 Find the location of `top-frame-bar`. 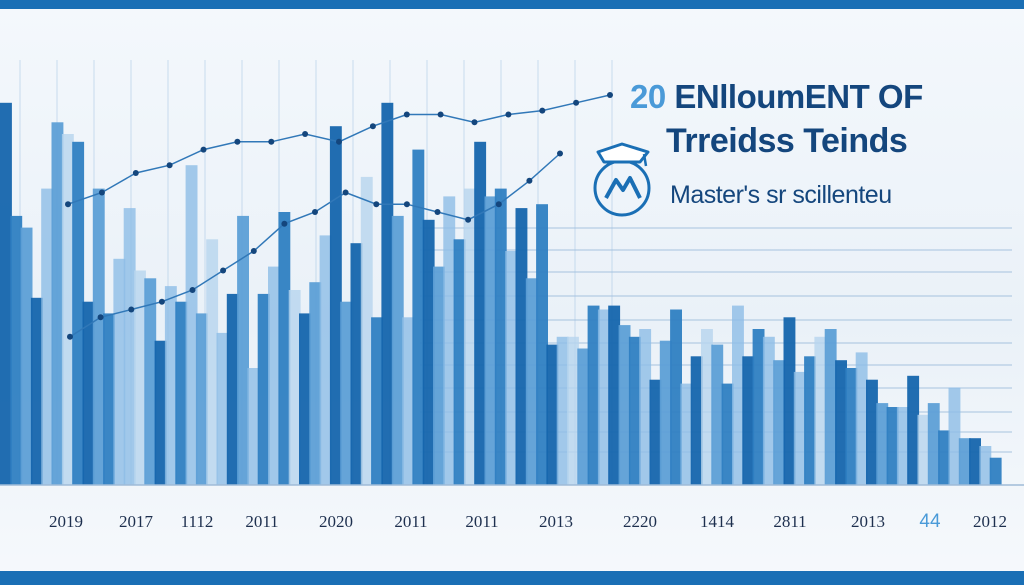

top-frame-bar is located at coordinates (512, 4).